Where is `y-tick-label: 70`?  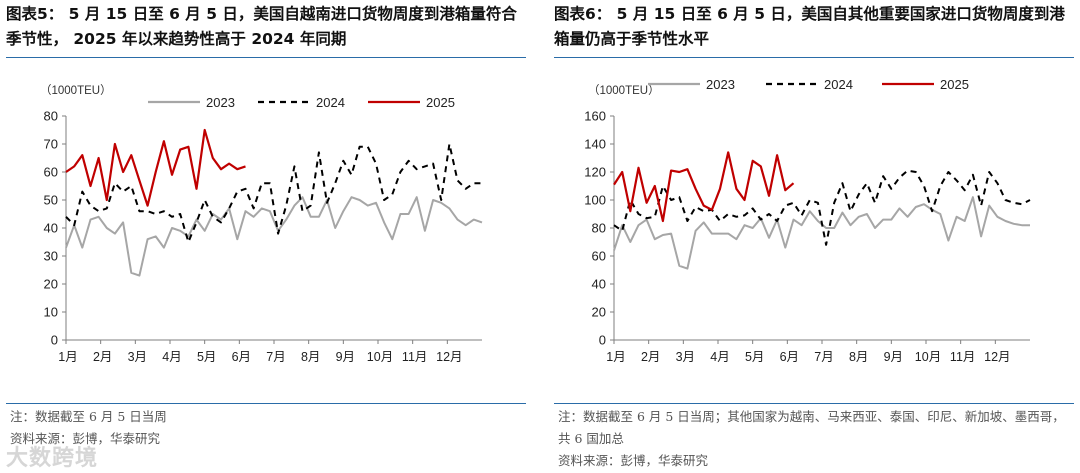
y-tick-label: 70 is located at coordinates (51, 144).